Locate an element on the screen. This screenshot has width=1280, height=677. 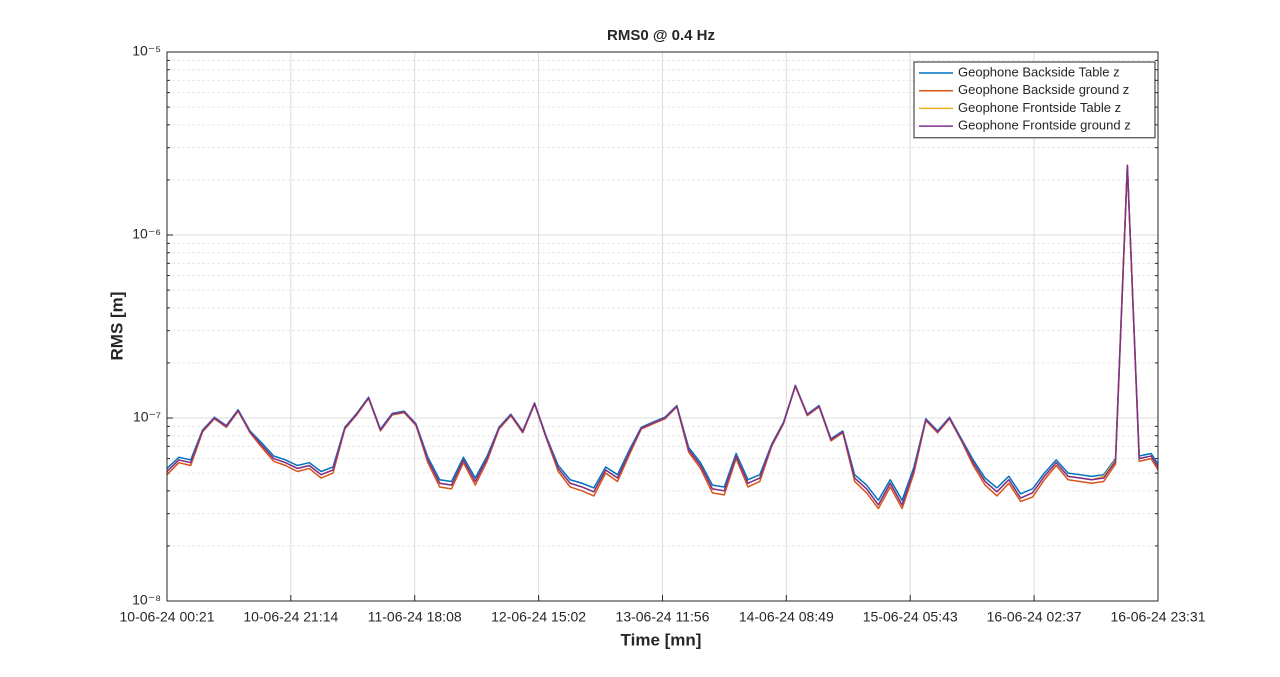
legend-label: Geophone Frontside Table z is located at coordinates (1039, 107).